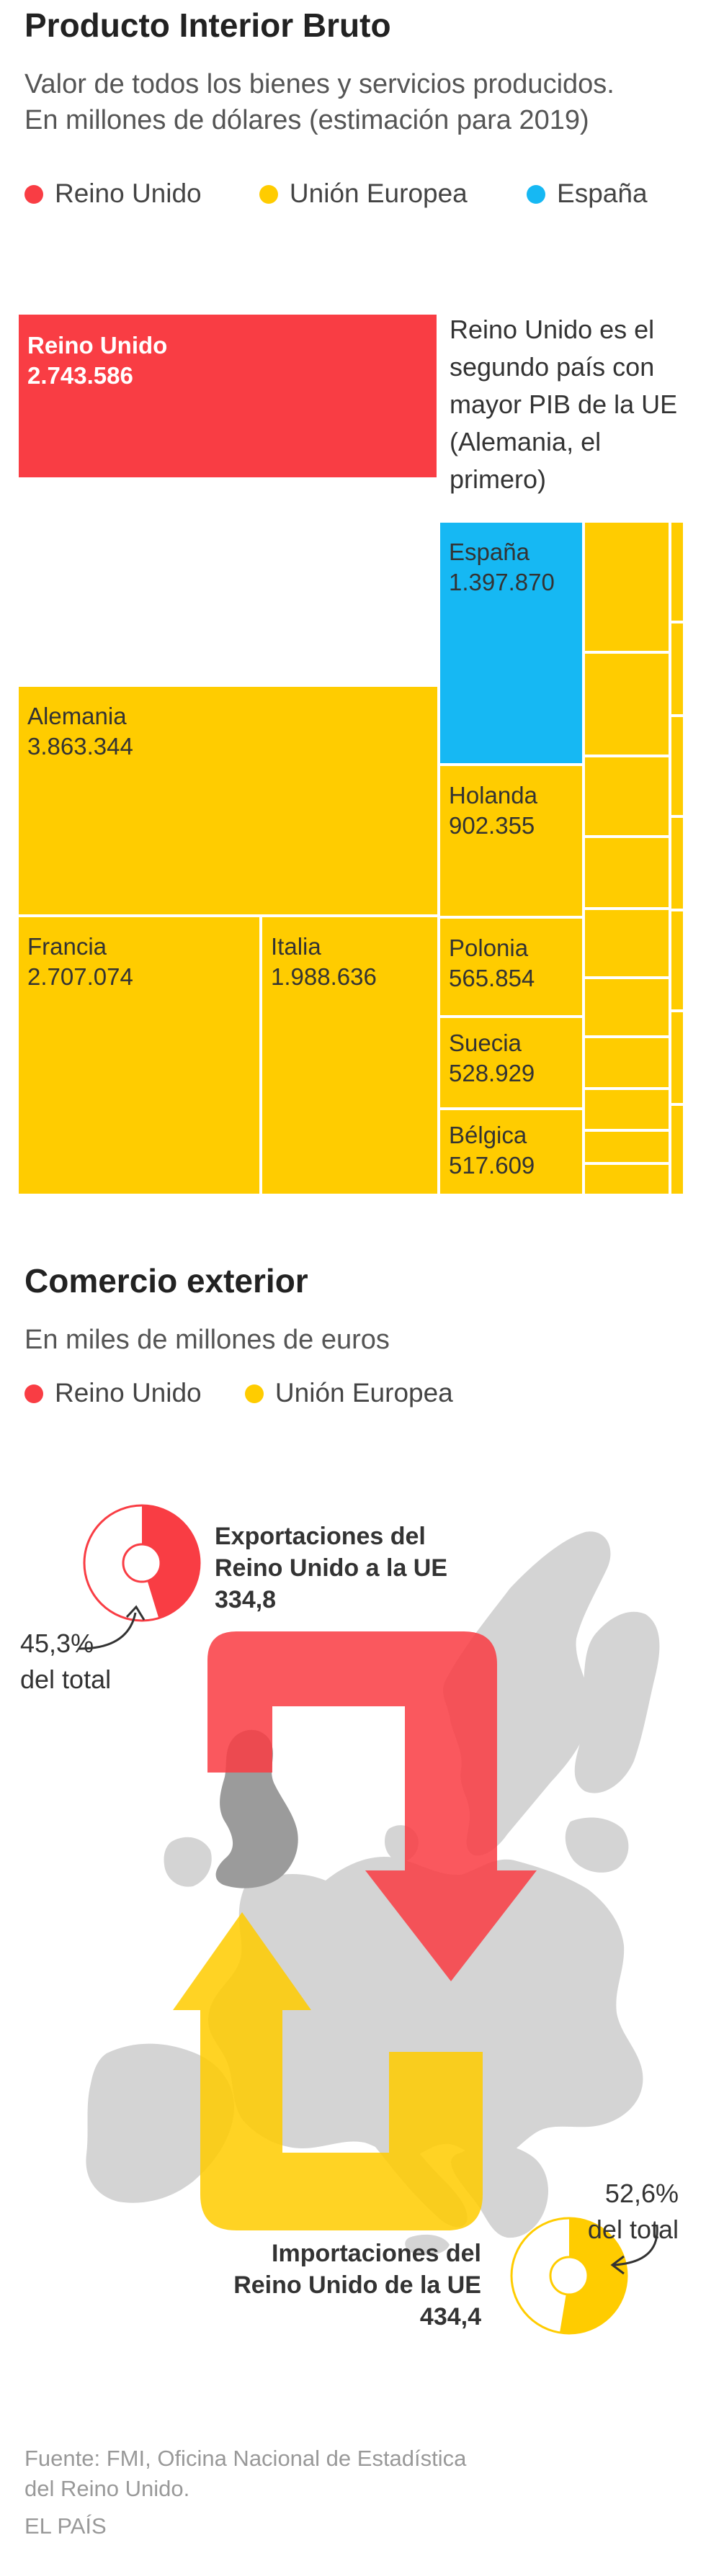  I want to click on treemap-value-alemania: 3.863.344, so click(80, 746).